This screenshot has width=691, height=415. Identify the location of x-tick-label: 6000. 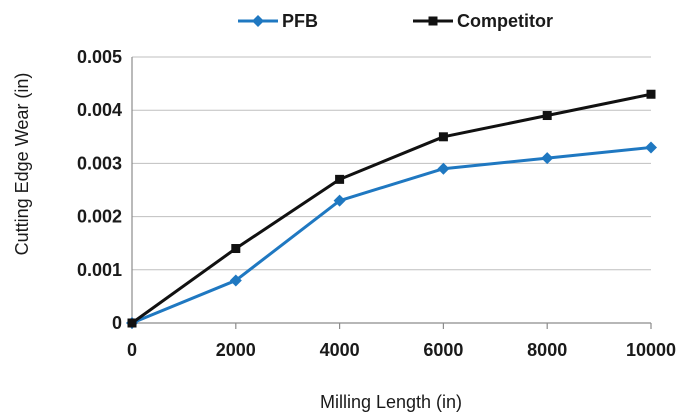
(443, 350).